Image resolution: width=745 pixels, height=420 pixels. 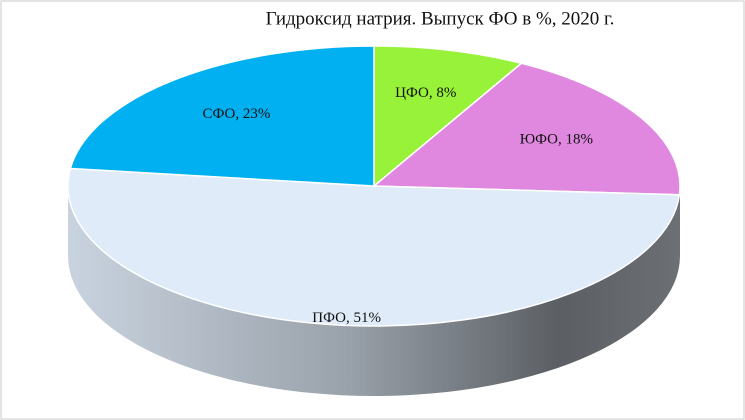 I want to click on data-label: ЮФО, 18%, so click(x=556, y=140).